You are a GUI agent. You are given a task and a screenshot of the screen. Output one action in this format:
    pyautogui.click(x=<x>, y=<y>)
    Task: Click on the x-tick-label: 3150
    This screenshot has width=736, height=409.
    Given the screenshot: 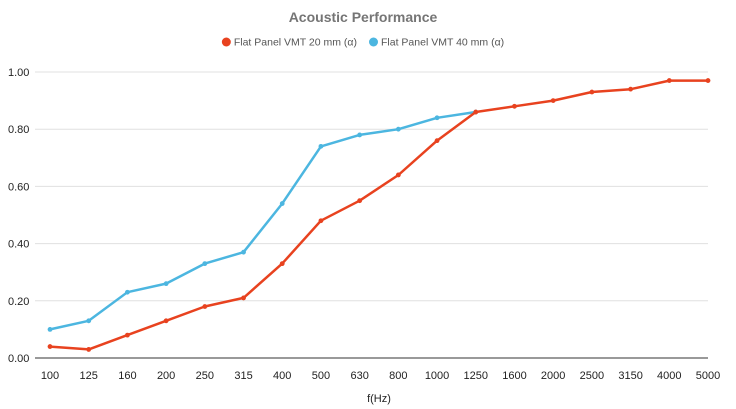 What is the action you would take?
    pyautogui.click(x=630, y=376)
    